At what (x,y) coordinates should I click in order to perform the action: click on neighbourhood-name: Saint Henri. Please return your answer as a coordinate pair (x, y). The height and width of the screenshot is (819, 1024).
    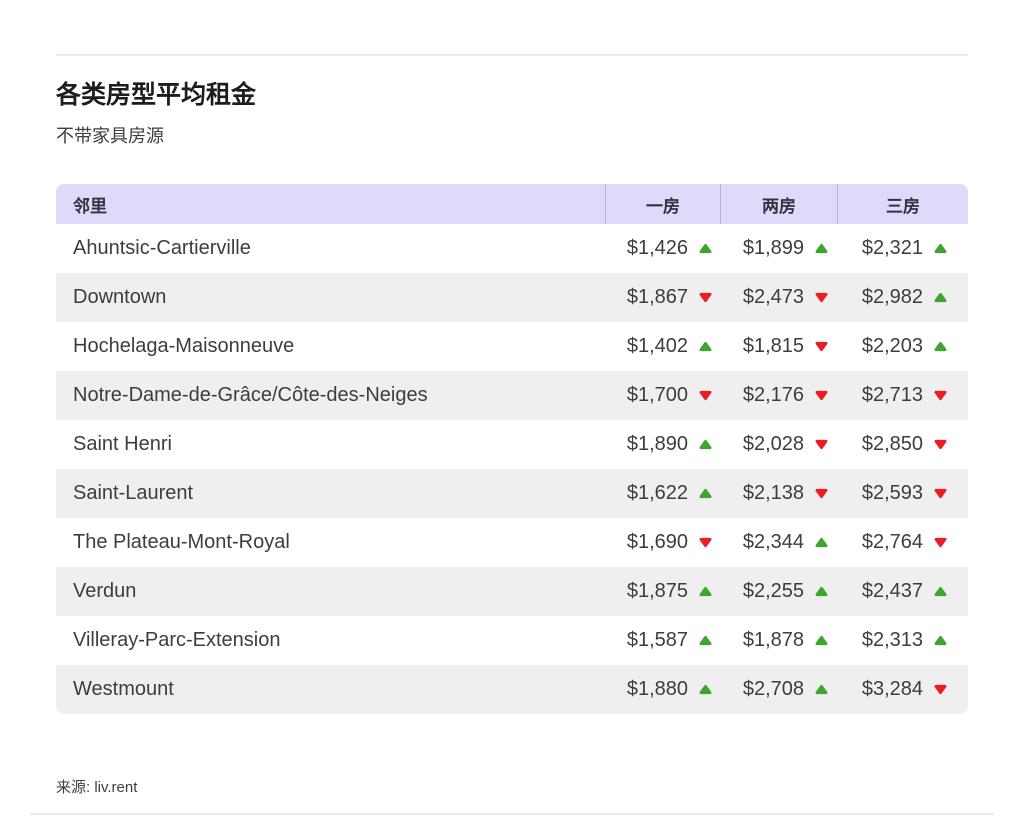
    Looking at the image, I should click on (122, 444).